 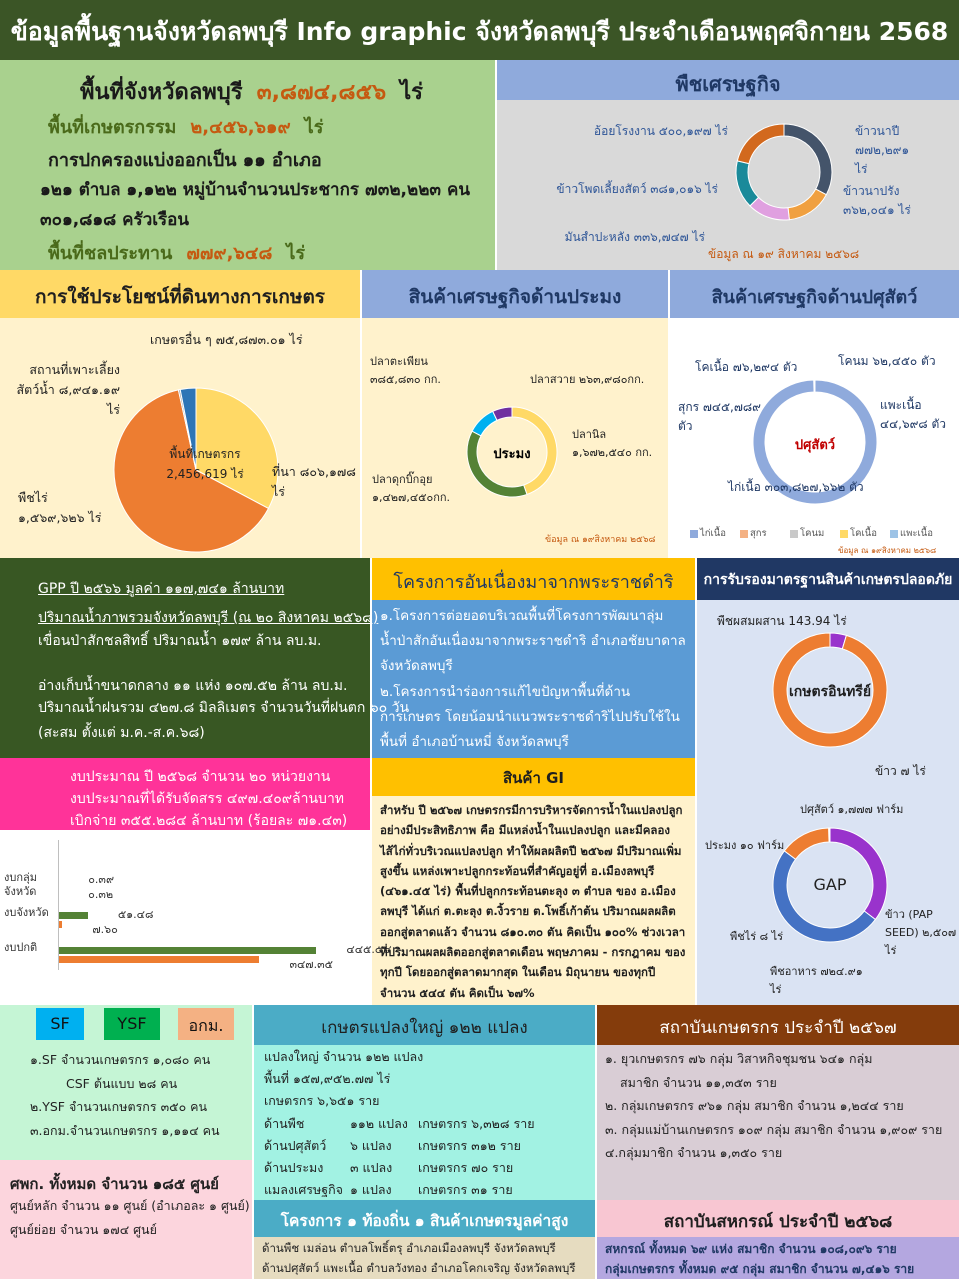 What do you see at coordinates (369, 949) in the screenshot?
I see `value-label: ๔๔๕.๕๔` at bounding box center [369, 949].